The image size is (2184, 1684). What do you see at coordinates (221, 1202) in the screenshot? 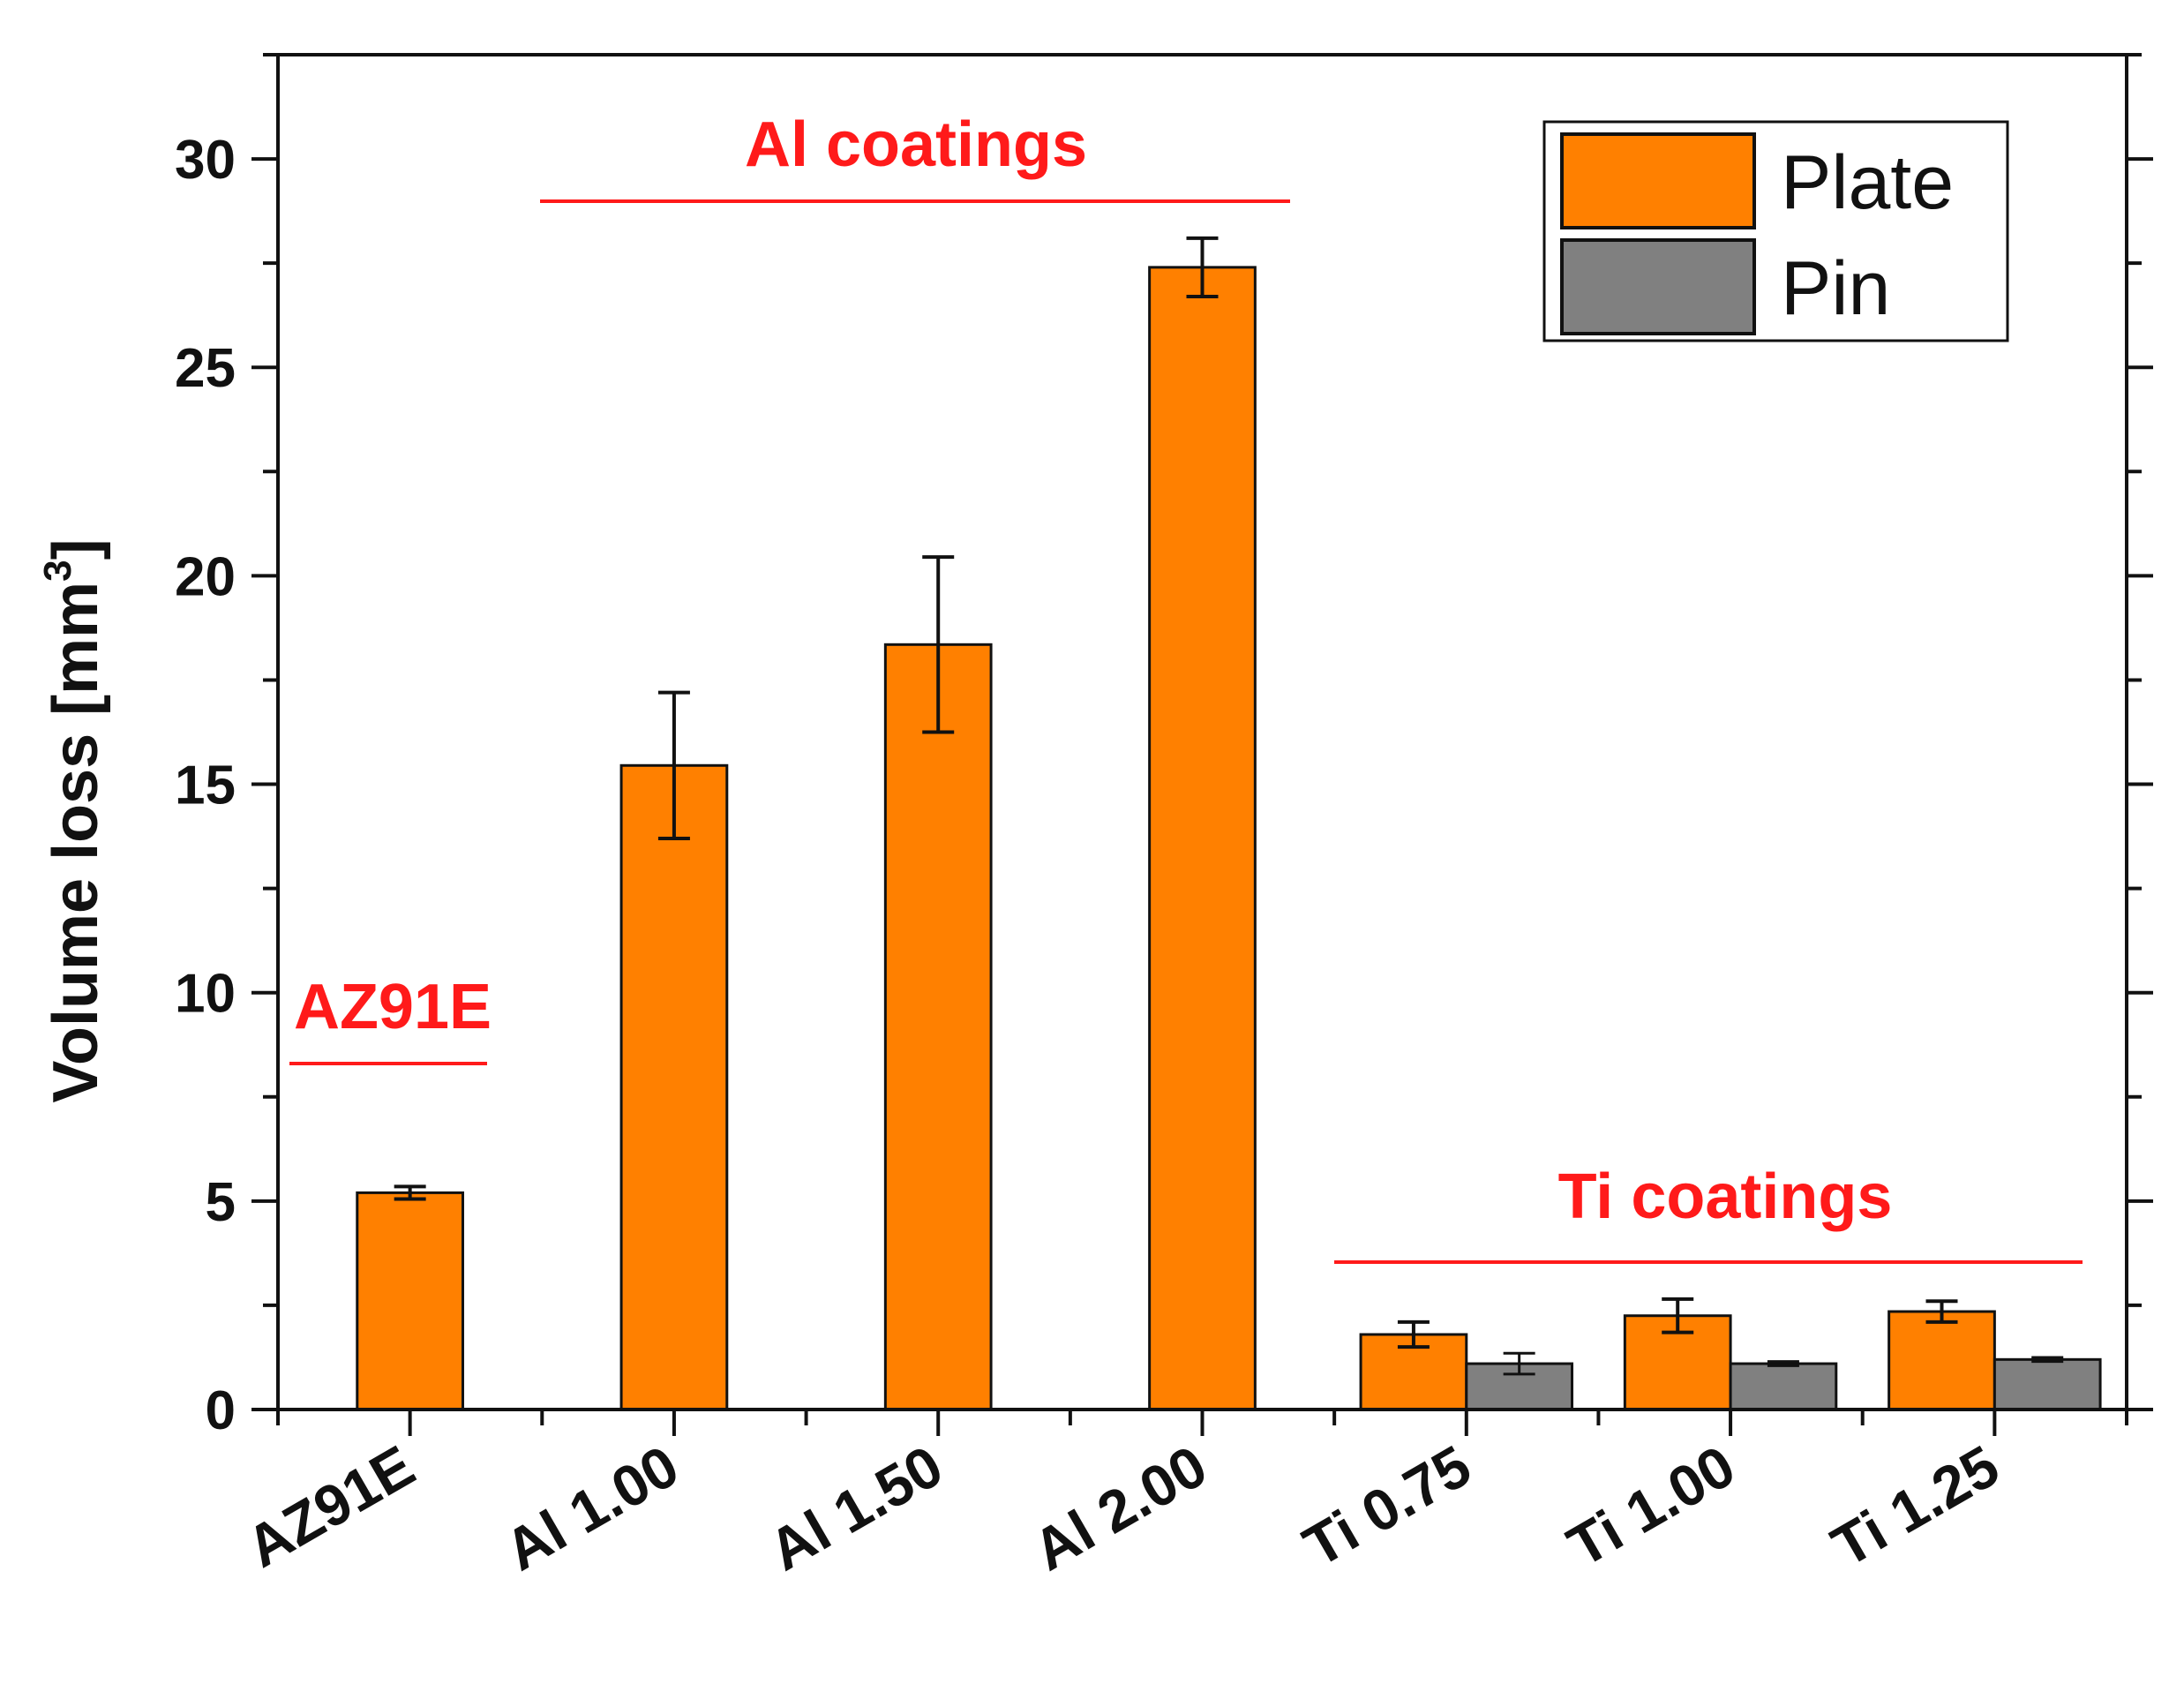
I see `y-tick-label-5: 5` at bounding box center [221, 1202].